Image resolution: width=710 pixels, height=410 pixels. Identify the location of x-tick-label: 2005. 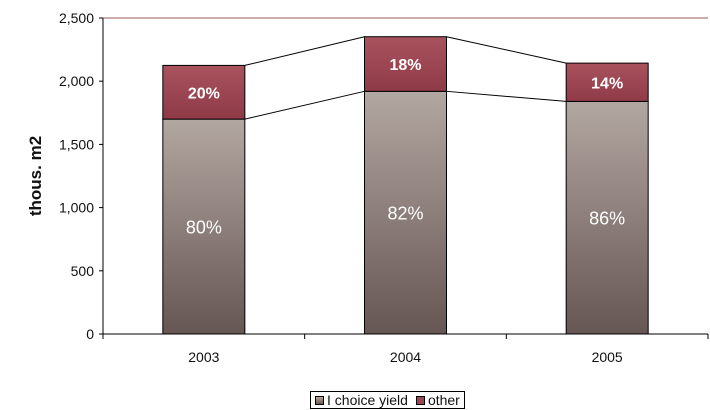
(607, 357).